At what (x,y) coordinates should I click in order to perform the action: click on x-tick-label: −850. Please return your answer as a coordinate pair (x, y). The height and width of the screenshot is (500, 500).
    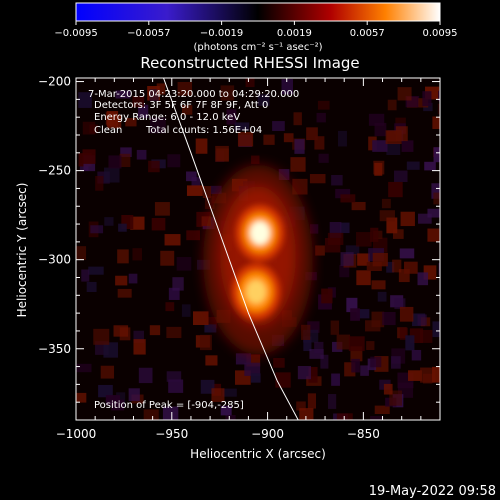
    Looking at the image, I should click on (363, 434).